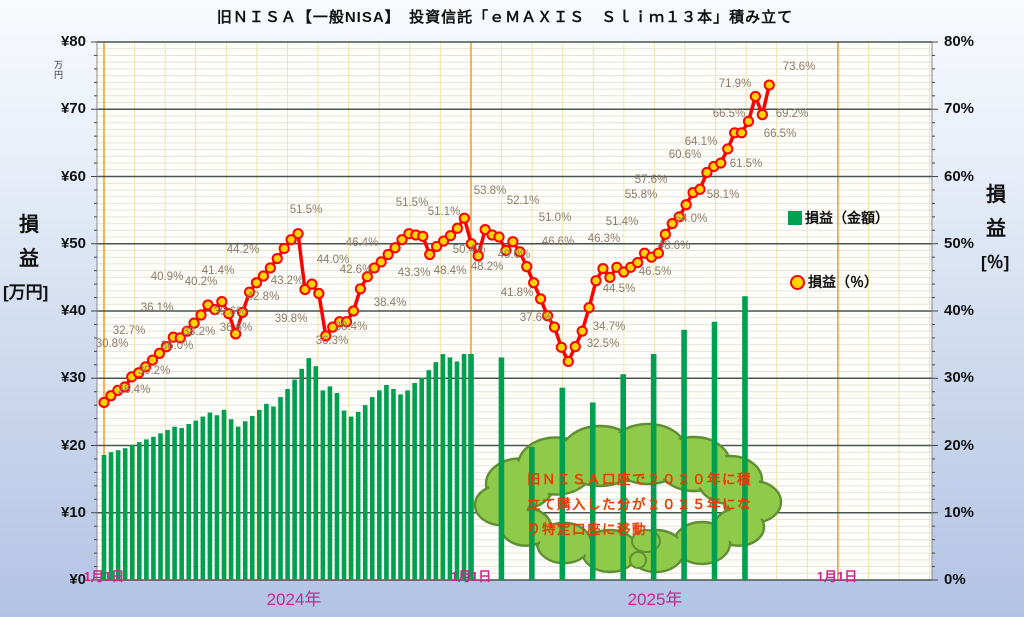  Describe the element at coordinates (414, 273) in the screenshot. I see `pct-label: 43.3%` at that location.